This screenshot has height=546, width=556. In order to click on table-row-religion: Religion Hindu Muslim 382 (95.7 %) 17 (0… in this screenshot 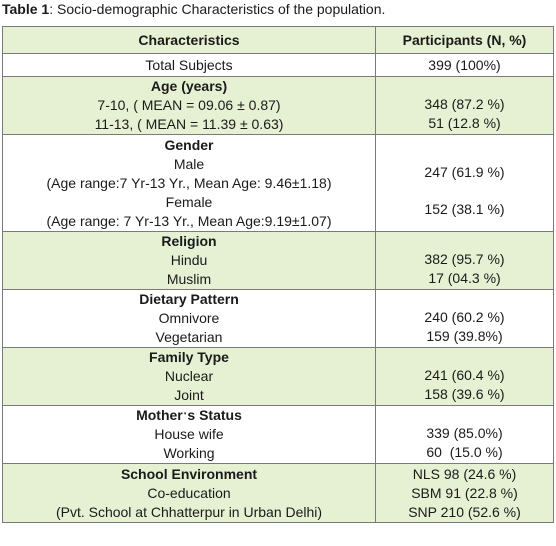, I will do `click(278, 260)`.